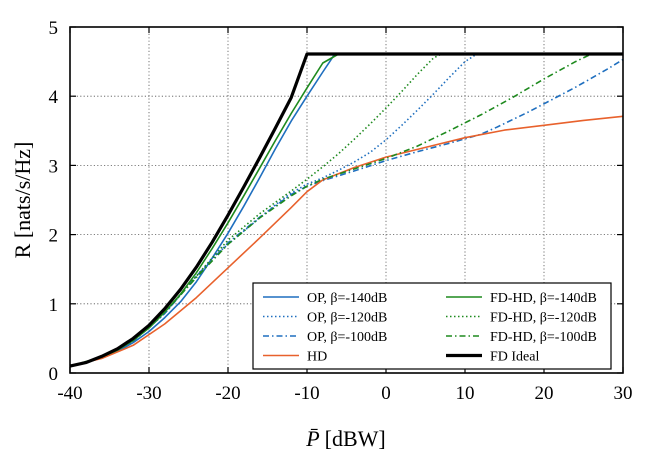  Describe the element at coordinates (543, 337) in the screenshot. I see `legend-label: FD-HD, β=-100dB` at that location.